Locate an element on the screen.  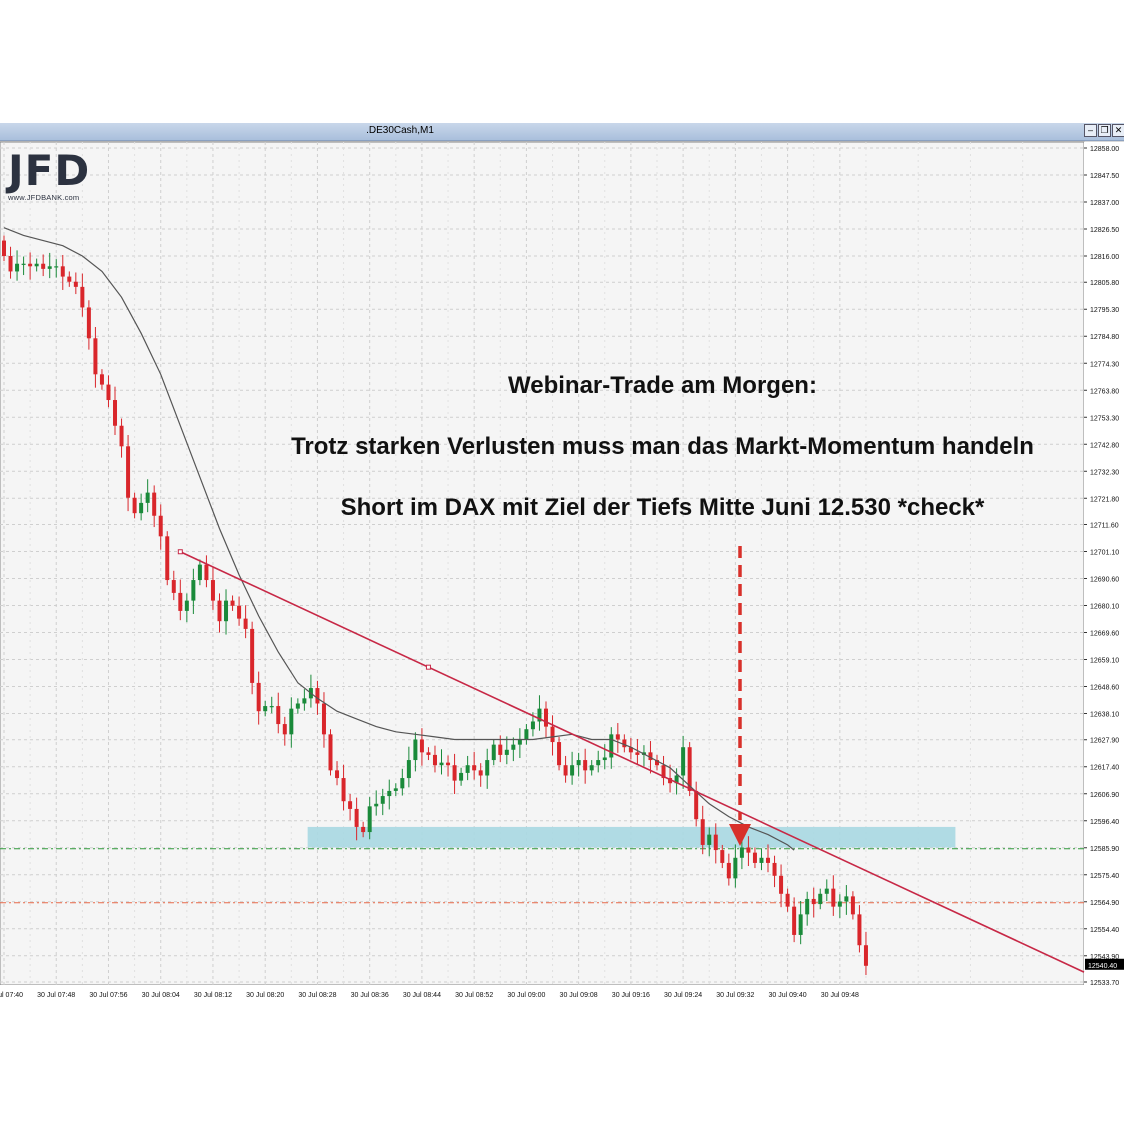
y-tick-label: 12575.40 is located at coordinates (1104, 876).